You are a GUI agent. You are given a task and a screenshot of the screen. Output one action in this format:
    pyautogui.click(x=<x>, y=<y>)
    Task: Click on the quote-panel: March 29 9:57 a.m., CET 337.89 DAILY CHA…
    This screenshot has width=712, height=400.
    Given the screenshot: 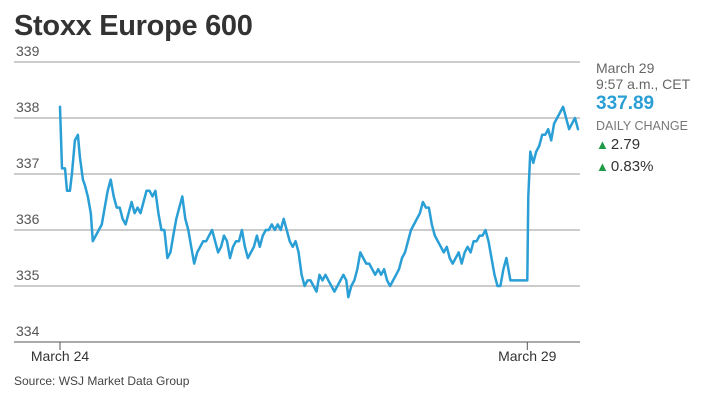 What is the action you would take?
    pyautogui.click(x=652, y=118)
    